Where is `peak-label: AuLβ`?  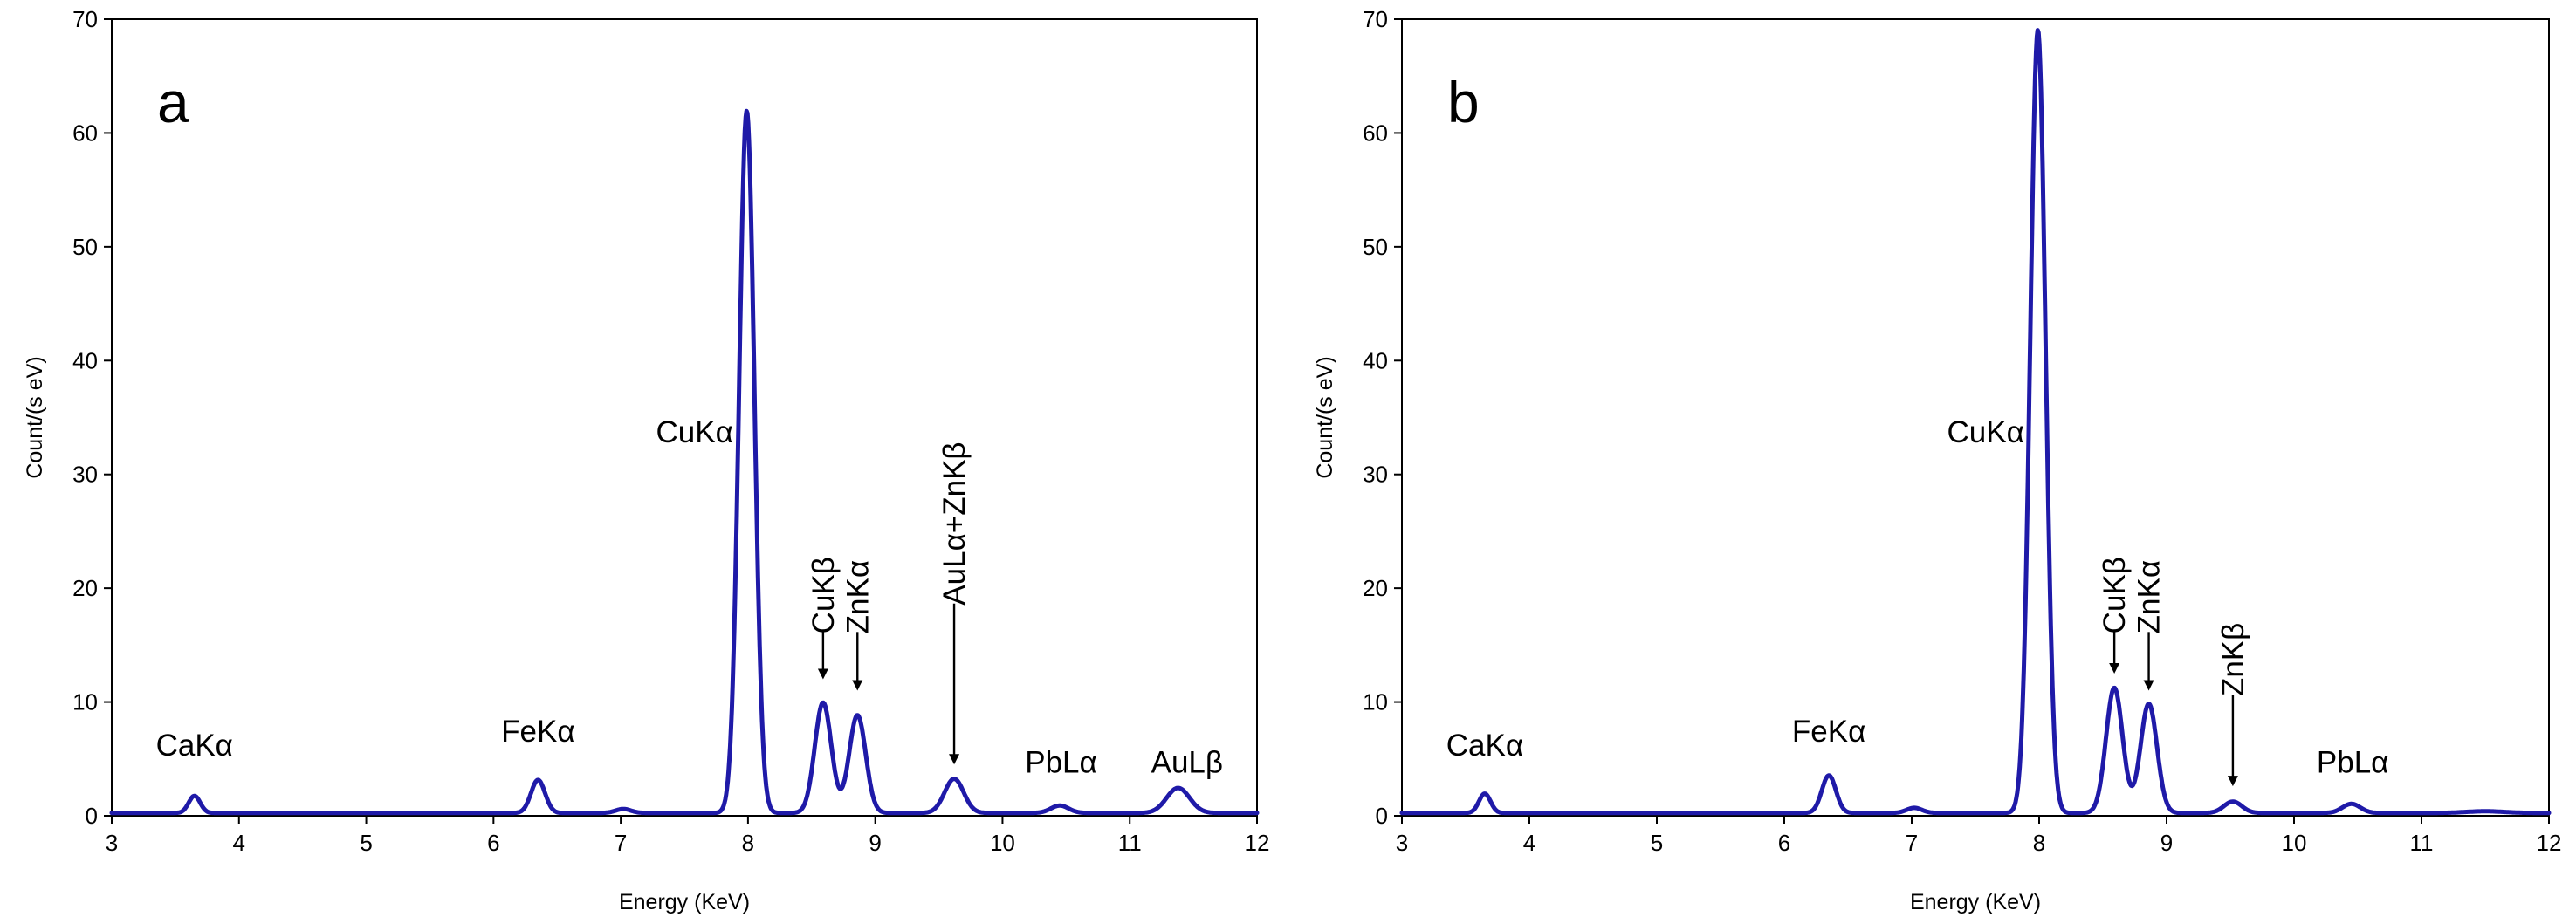
peak-label: AuLβ is located at coordinates (1187, 762).